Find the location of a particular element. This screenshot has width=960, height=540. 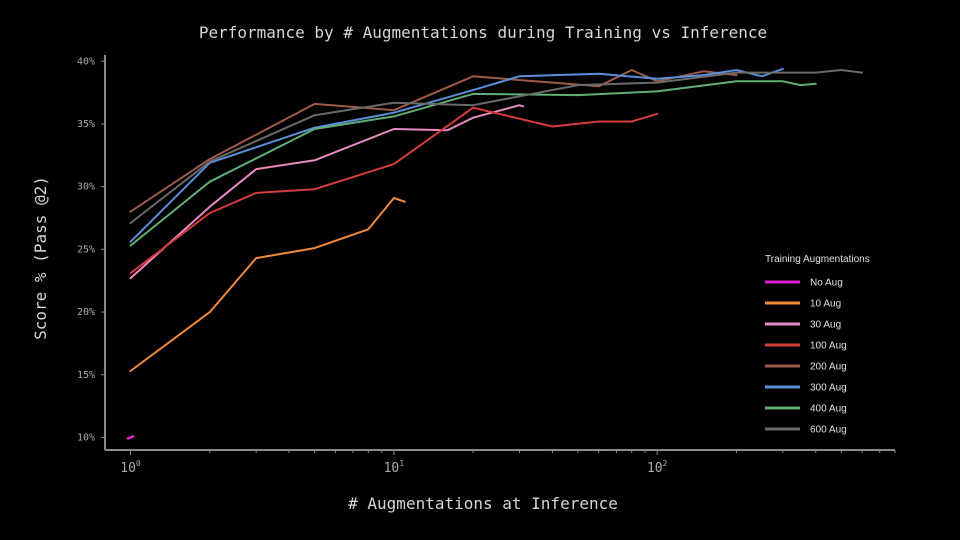

legend-label-400-aug: 400 Aug is located at coordinates (828, 409).